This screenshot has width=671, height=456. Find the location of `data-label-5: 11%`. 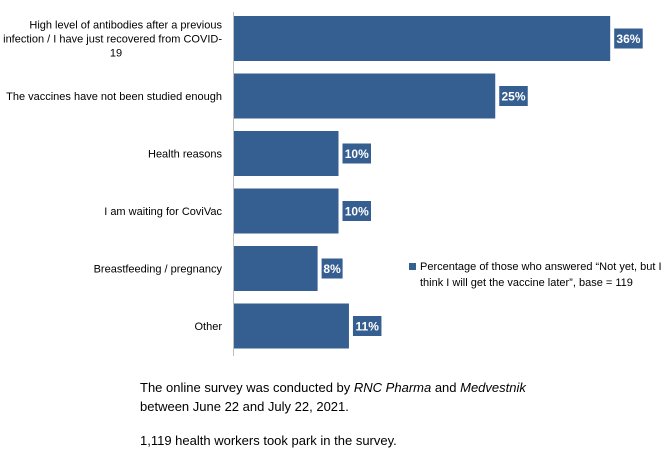

data-label-5: 11% is located at coordinates (368, 327).